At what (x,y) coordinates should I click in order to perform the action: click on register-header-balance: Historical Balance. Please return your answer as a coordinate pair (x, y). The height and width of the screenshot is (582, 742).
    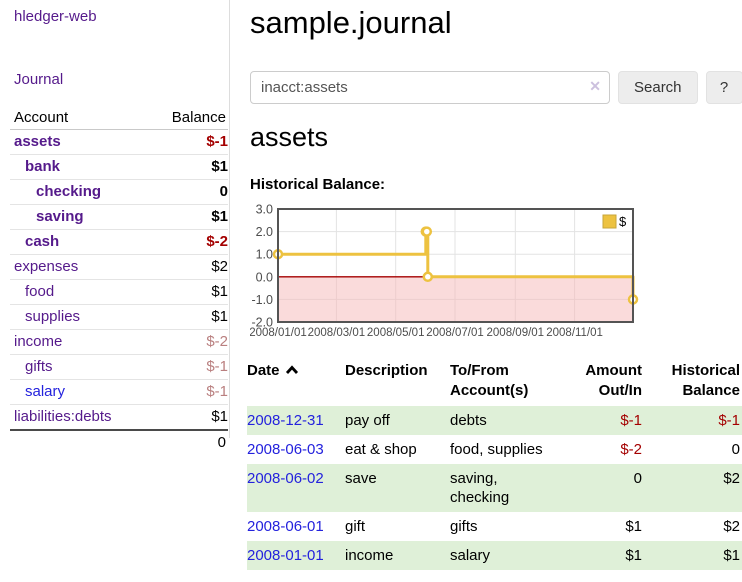
    Looking at the image, I should click on (692, 383).